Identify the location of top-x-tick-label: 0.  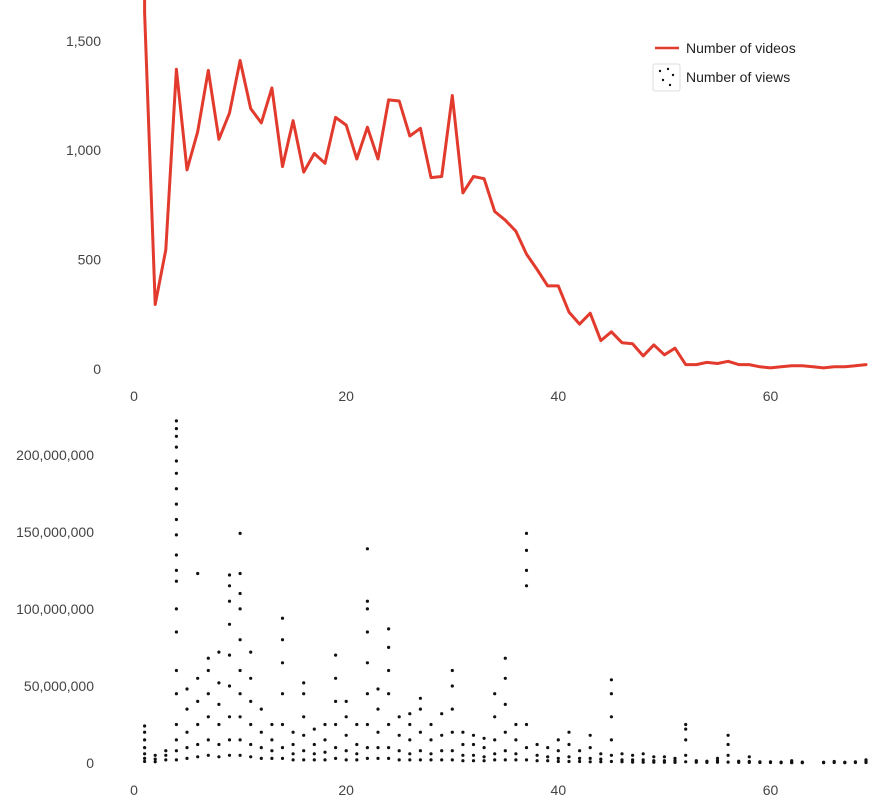
(134, 396).